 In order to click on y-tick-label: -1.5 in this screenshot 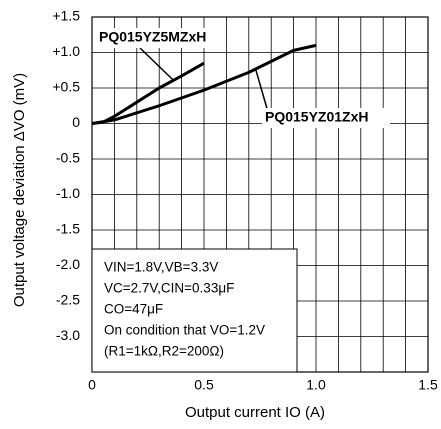, I will do `click(68, 229)`.